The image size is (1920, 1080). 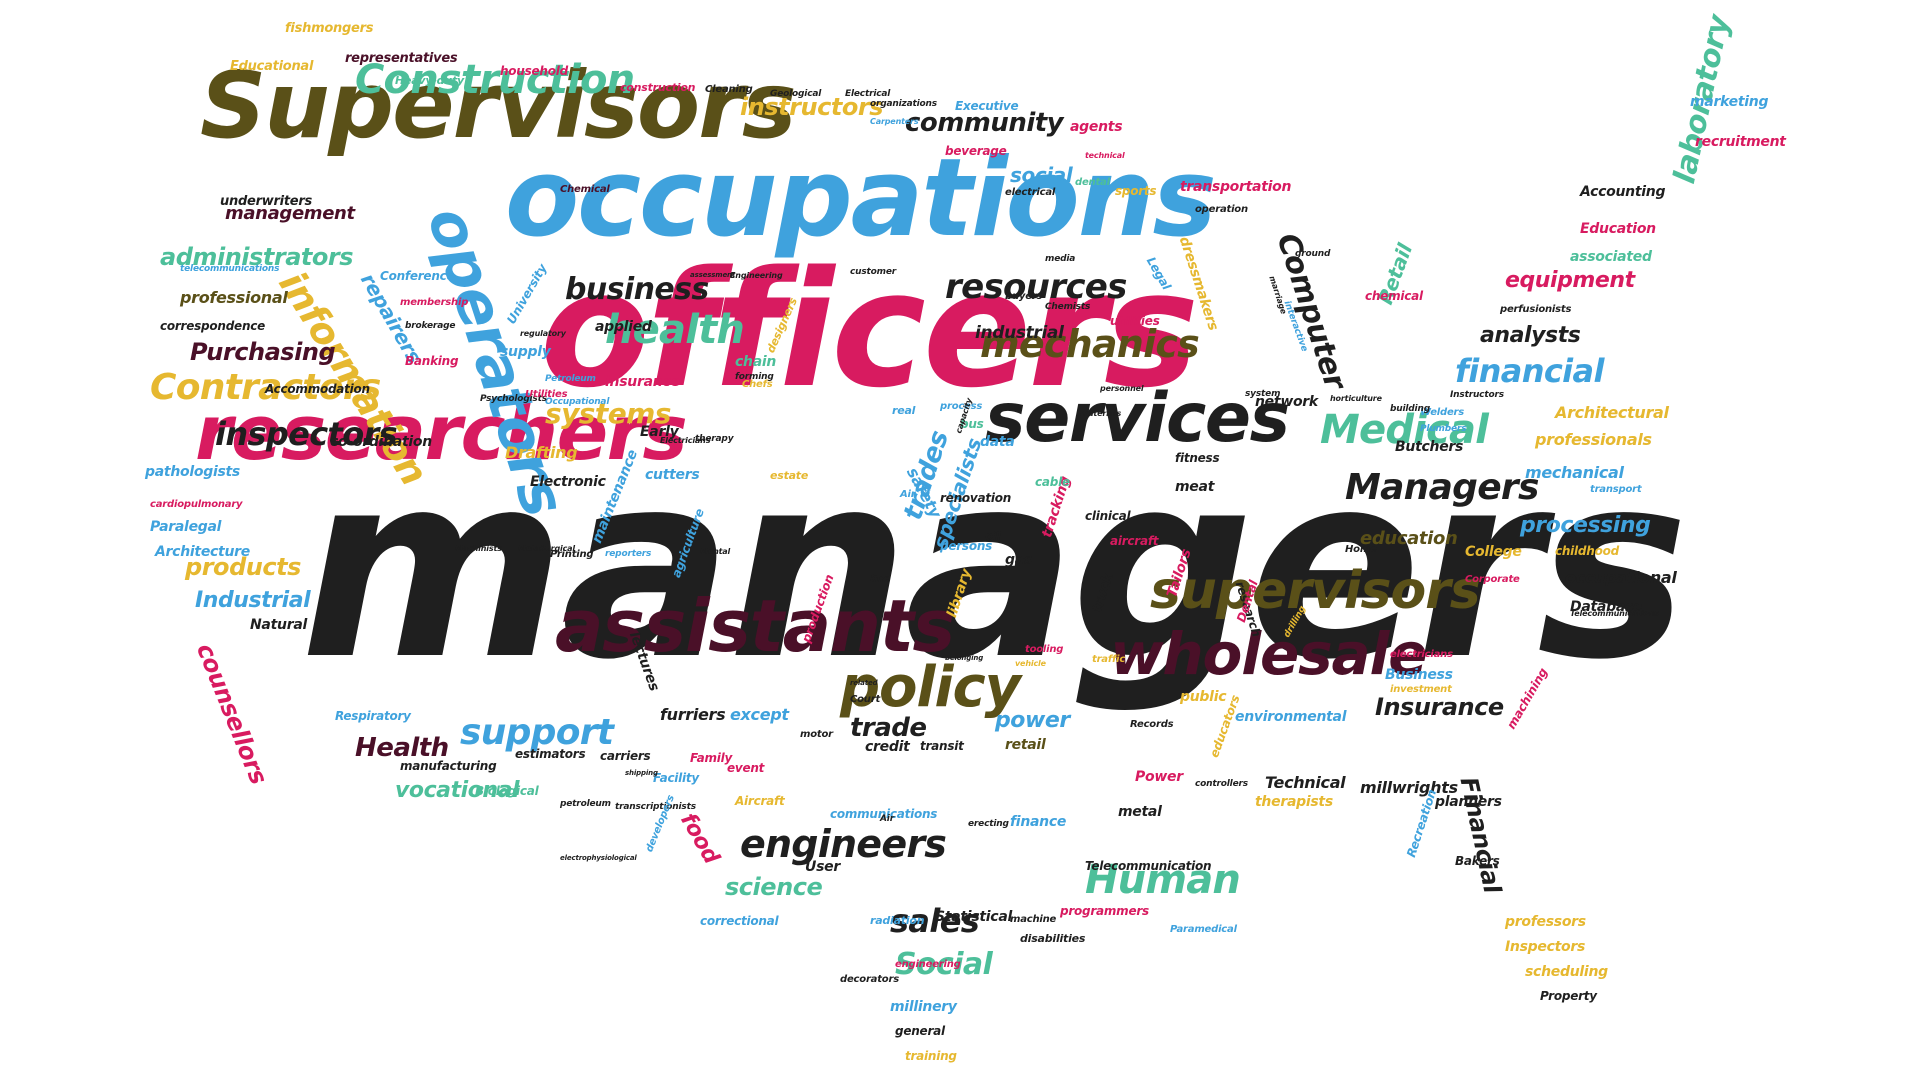 I want to click on word-transportation: transportation, so click(x=1236, y=187).